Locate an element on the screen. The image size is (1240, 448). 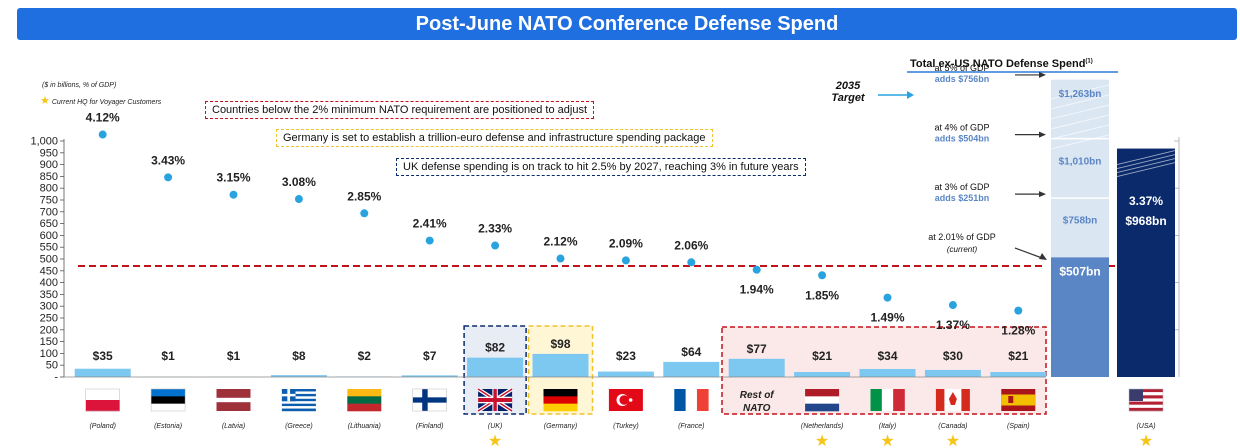
turkey-flag-crescent-cut is located at coordinates (624, 400).